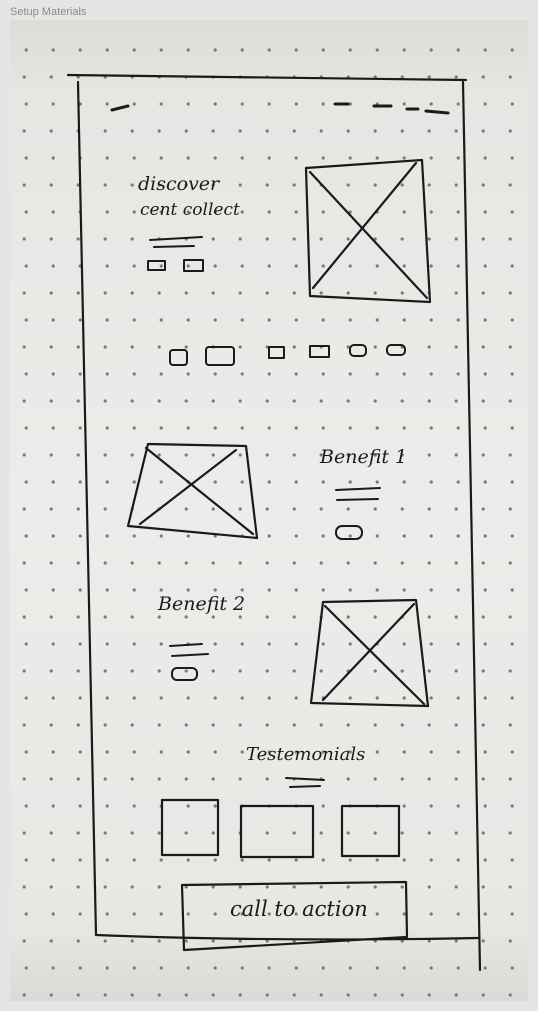 This screenshot has height=1011, width=538. I want to click on hero-heading-line2: cent collect, so click(190, 210).